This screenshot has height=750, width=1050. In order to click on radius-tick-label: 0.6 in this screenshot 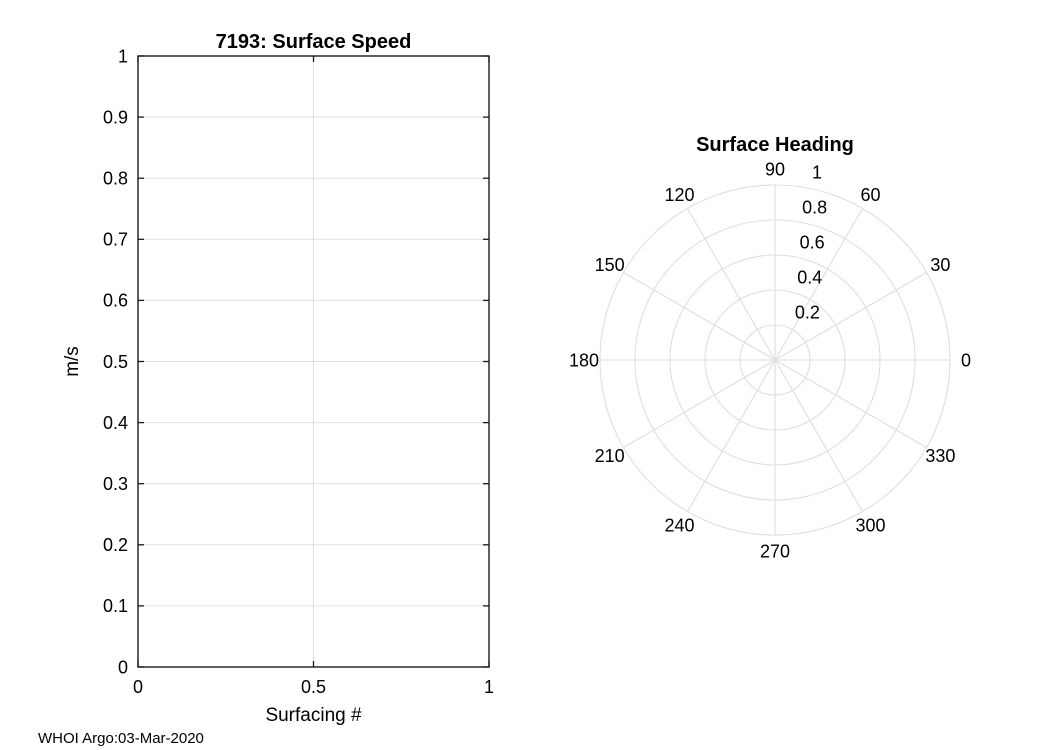, I will do `click(812, 242)`.